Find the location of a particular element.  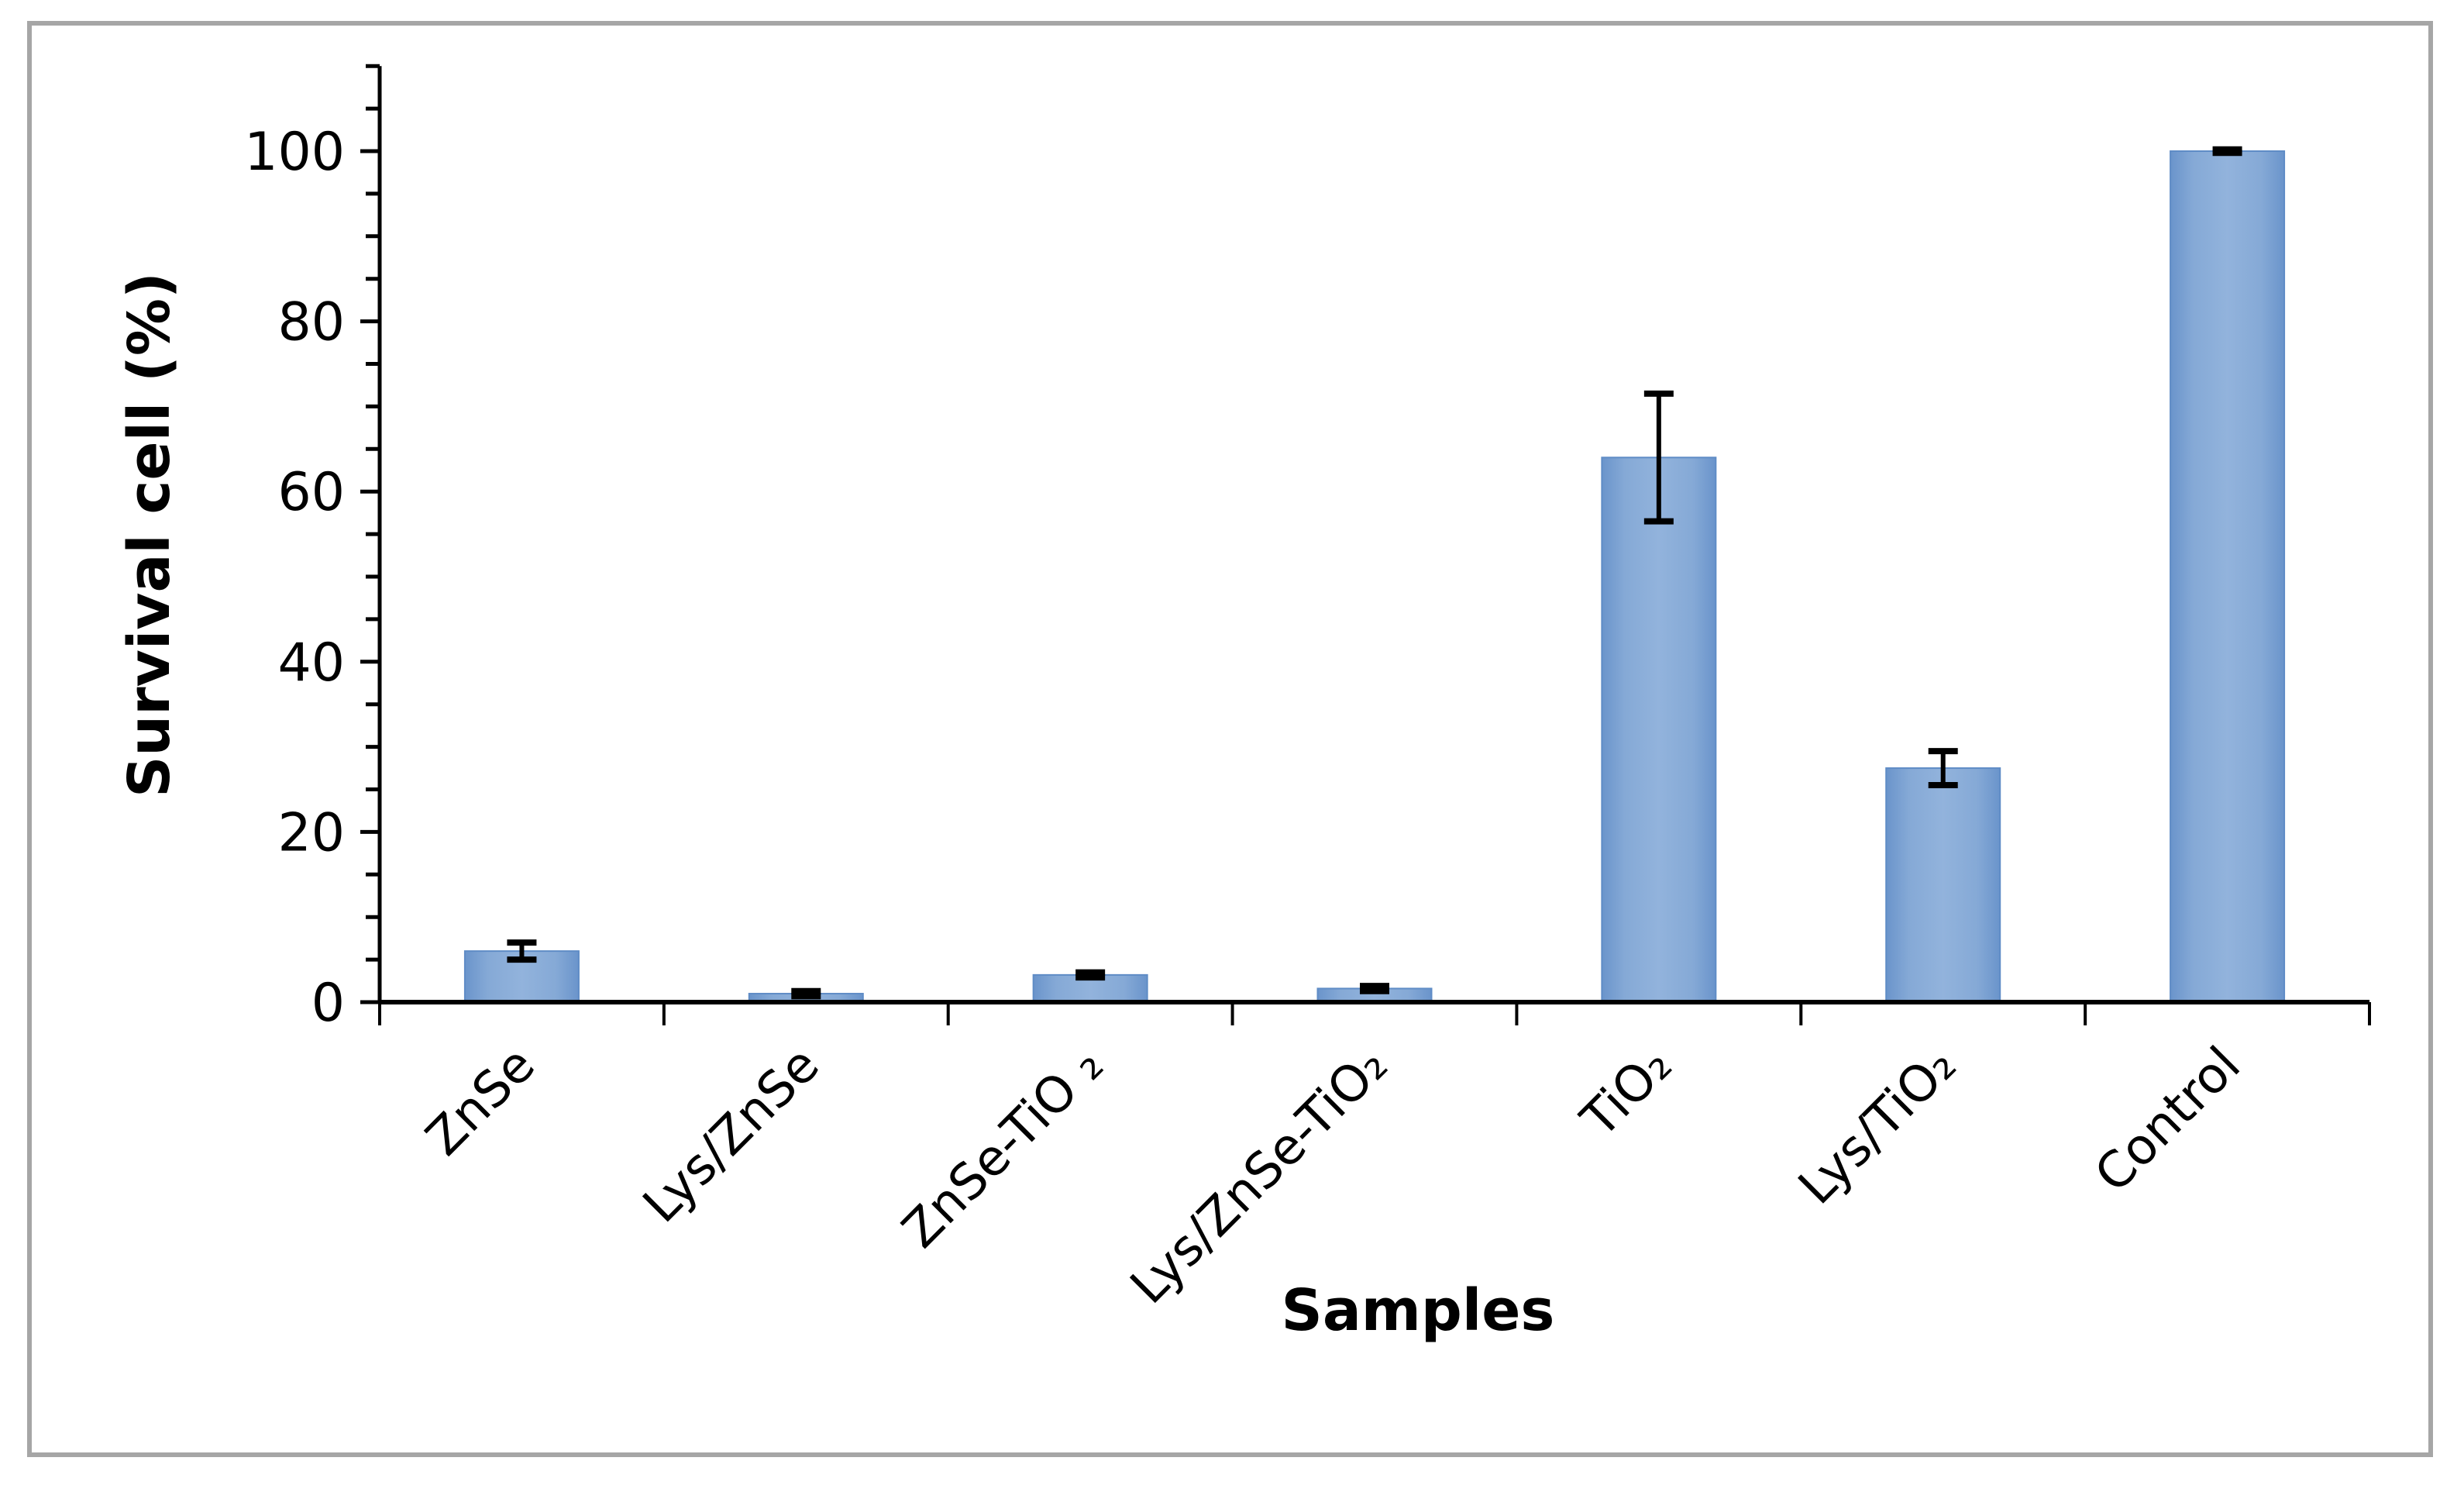

x-category-label: ZnSe is located at coordinates (480, 1101).